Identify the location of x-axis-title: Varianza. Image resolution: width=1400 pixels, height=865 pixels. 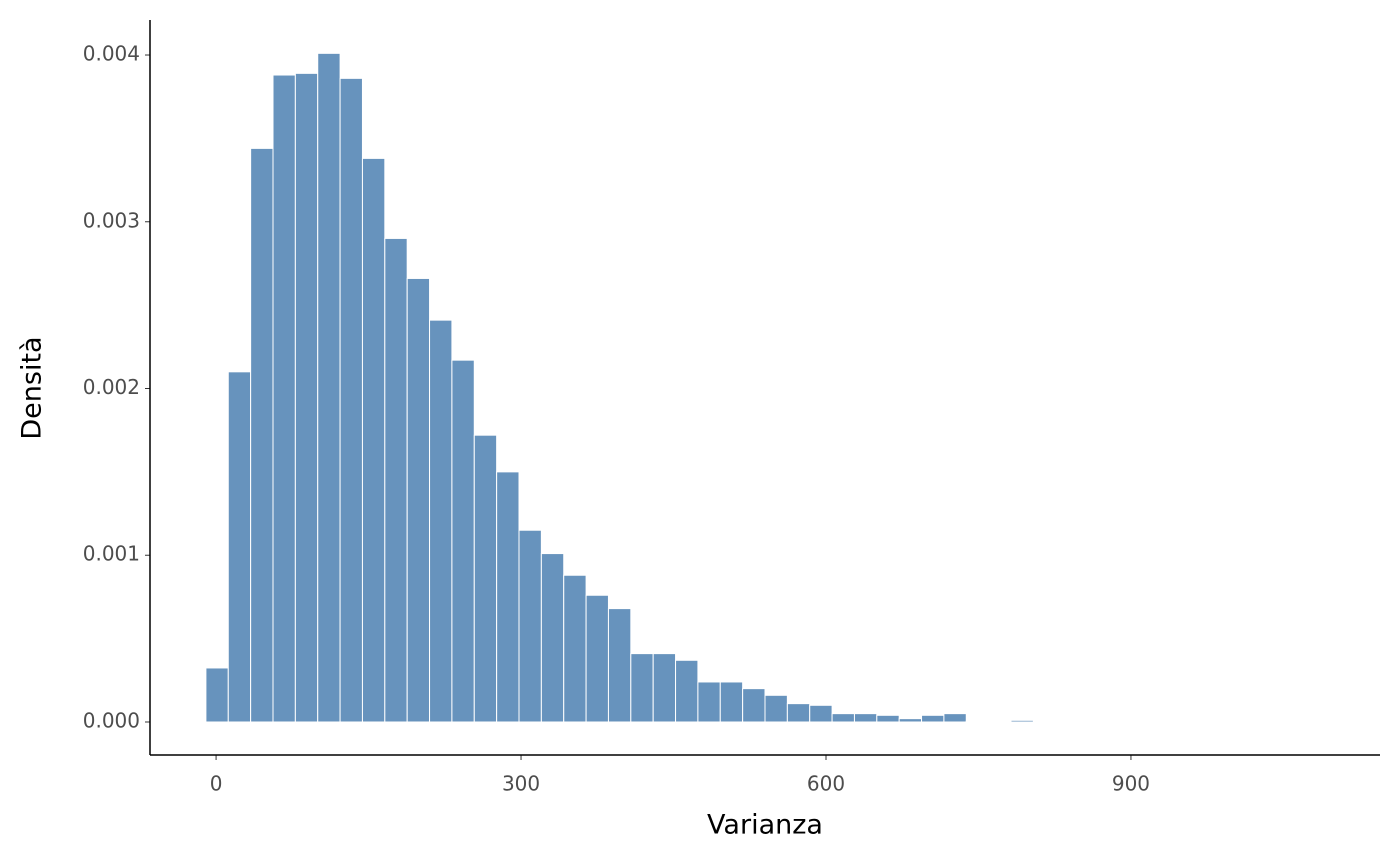
(765, 825).